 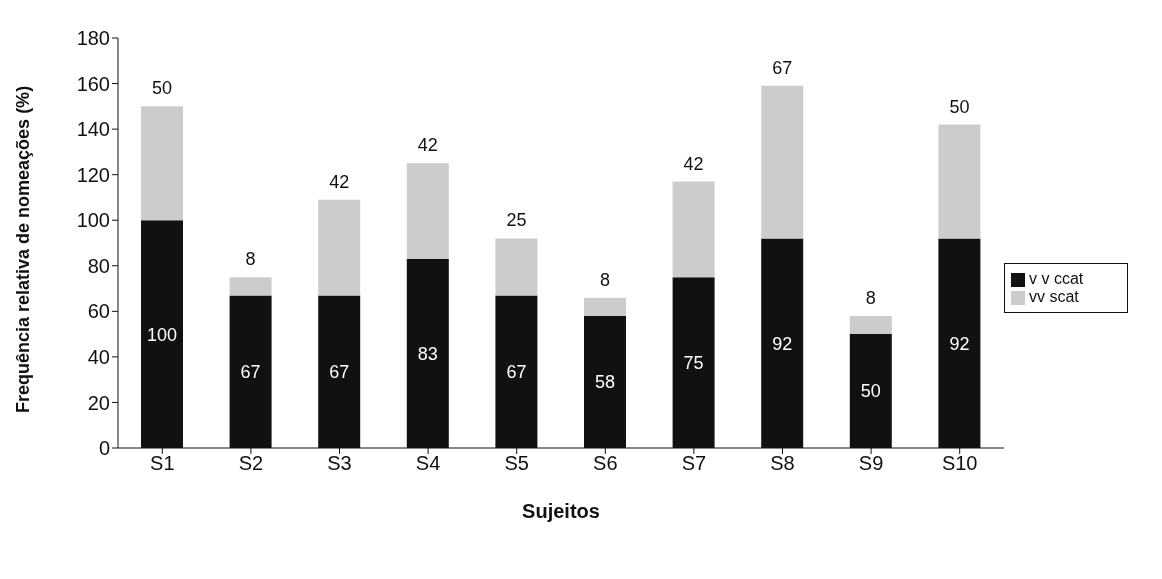 What do you see at coordinates (428, 463) in the screenshot?
I see `x-tick-label: S4` at bounding box center [428, 463].